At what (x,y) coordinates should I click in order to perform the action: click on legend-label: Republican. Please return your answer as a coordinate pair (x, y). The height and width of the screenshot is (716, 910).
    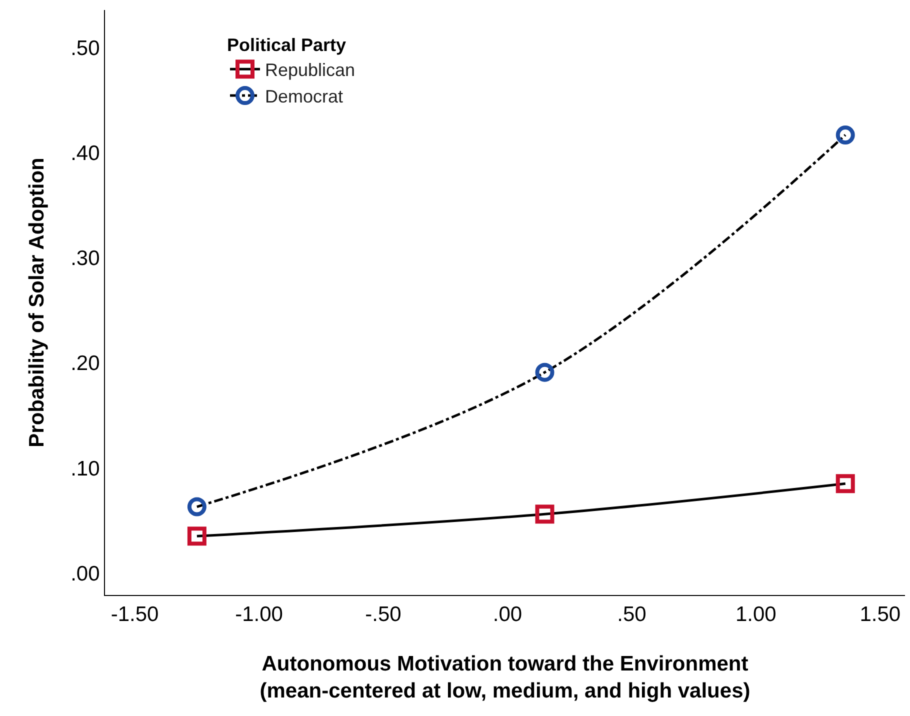
    Looking at the image, I should click on (310, 70).